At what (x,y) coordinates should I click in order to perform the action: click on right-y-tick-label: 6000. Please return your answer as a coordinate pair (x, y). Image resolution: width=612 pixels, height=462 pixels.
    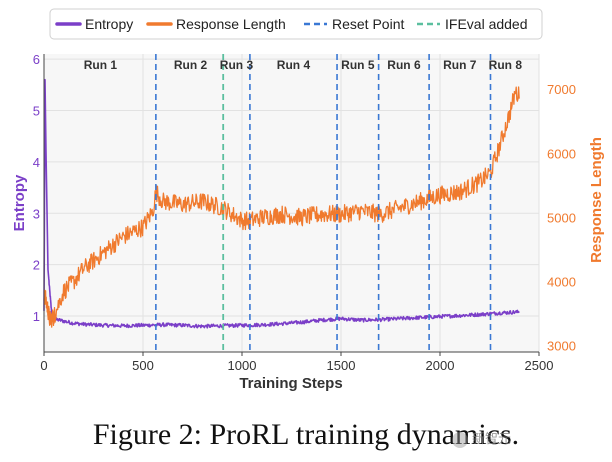
    Looking at the image, I should click on (561, 153).